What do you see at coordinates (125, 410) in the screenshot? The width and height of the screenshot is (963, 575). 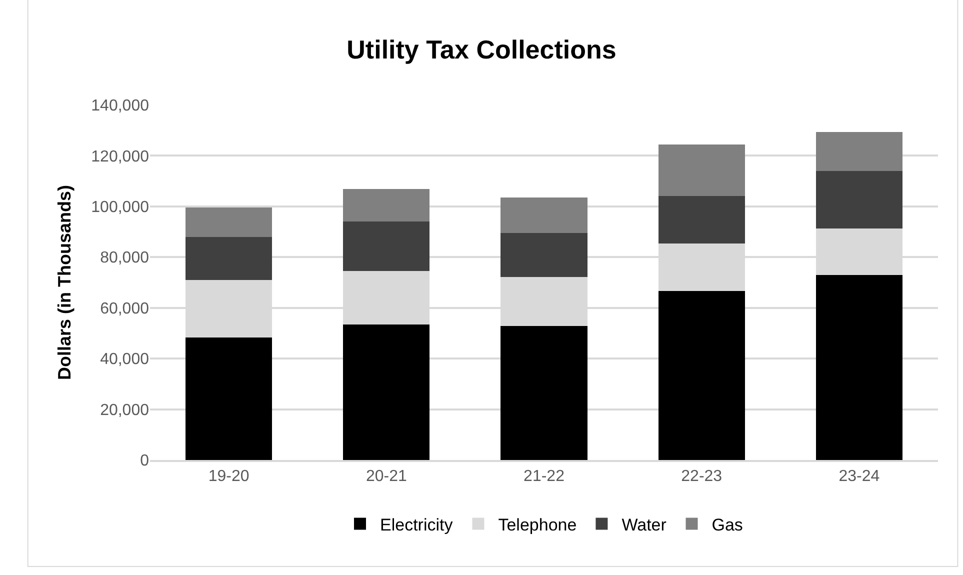 I see `y-tick-label: 20,000` at bounding box center [125, 410].